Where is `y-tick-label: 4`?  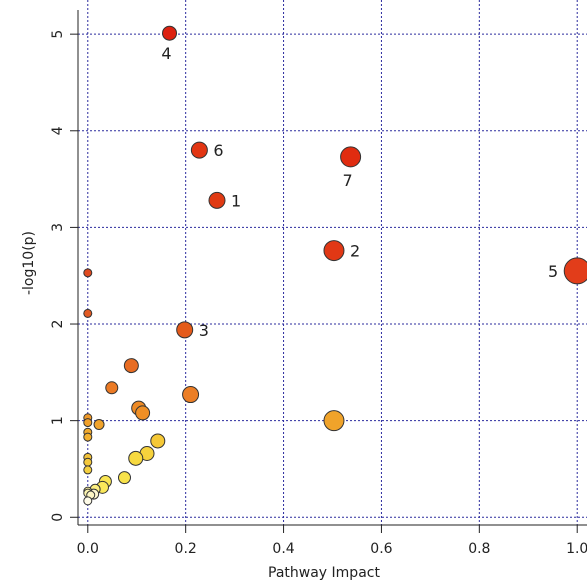
y-tick-label: 4 is located at coordinates (58, 130).